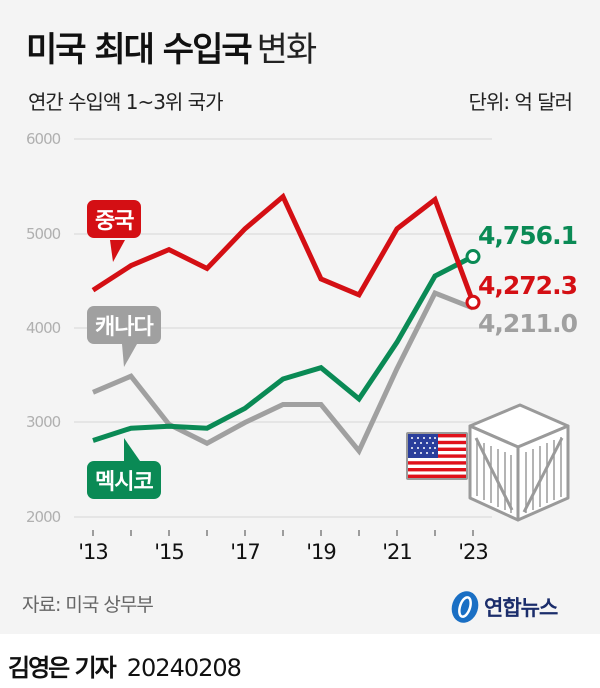 The image size is (600, 688). I want to click on byline-name: 김영은 기자, so click(62, 668).